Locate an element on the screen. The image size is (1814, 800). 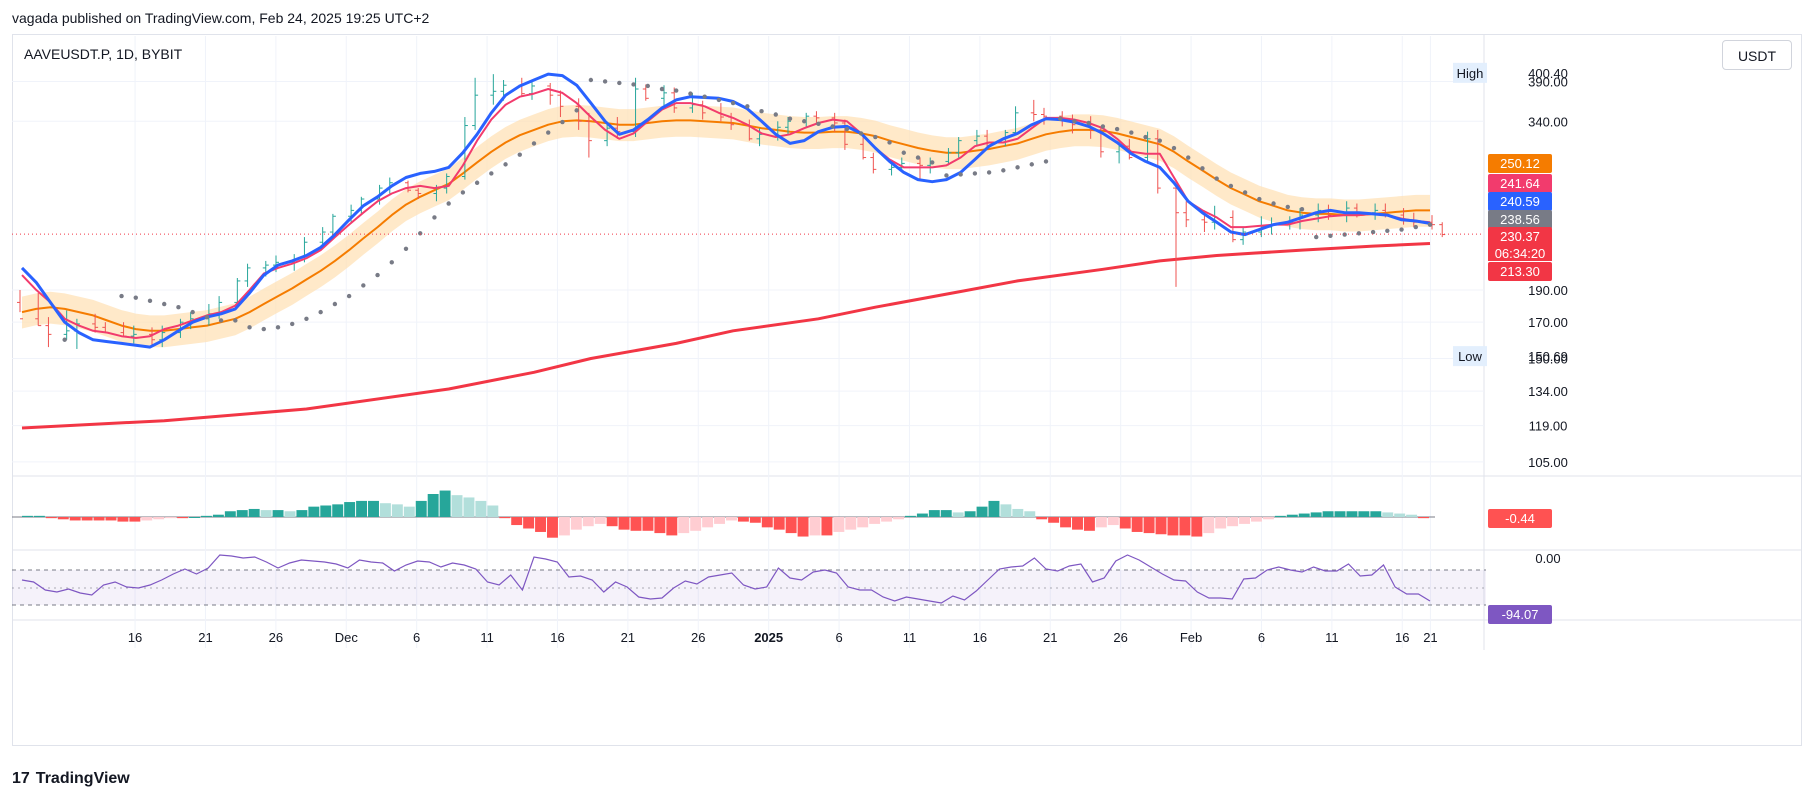
tradingview-logo: 17 TradingView is located at coordinates (71, 779).